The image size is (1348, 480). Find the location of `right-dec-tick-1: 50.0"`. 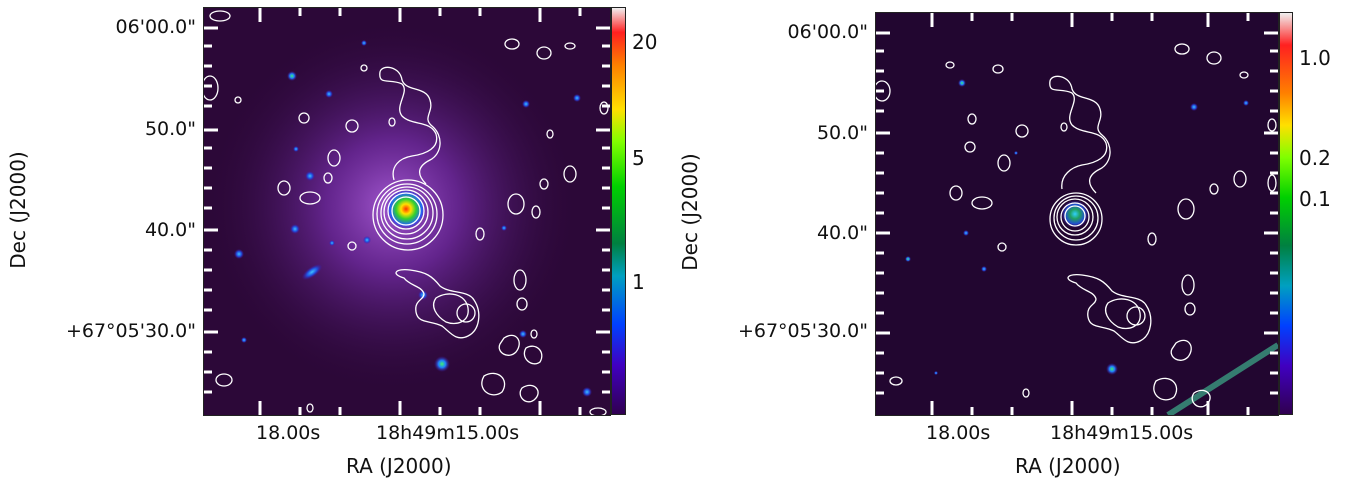

right-dec-tick-1: 50.0" is located at coordinates (842, 133).